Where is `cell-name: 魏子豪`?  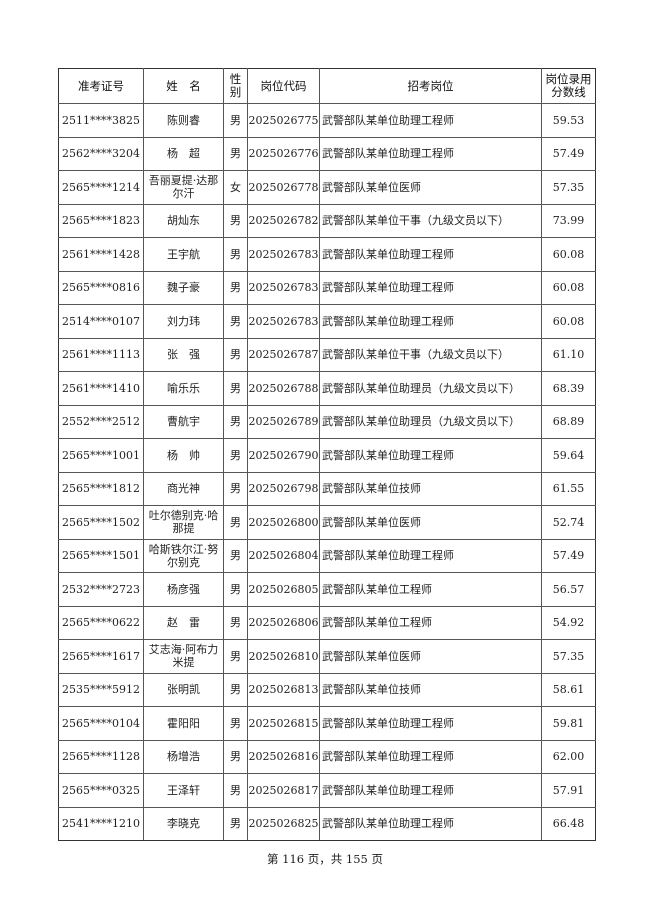 cell-name: 魏子豪 is located at coordinates (183, 287).